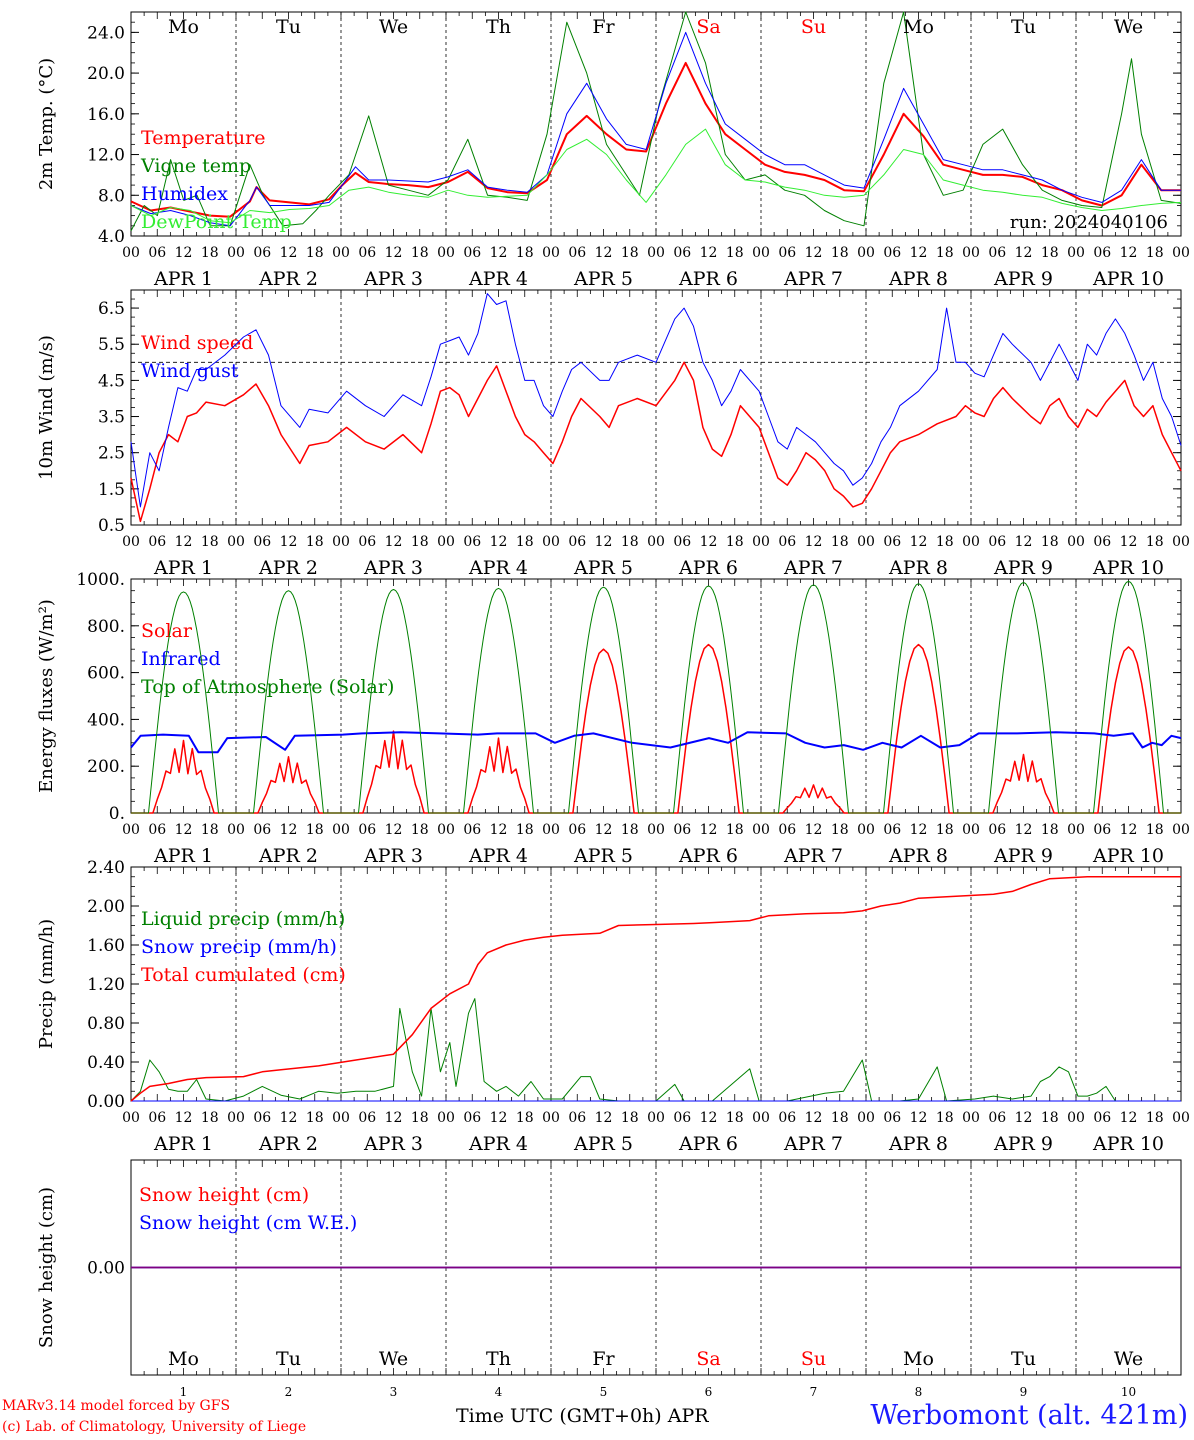 This screenshot has height=1440, width=1194. Describe the element at coordinates (181, 659) in the screenshot. I see `legend-entry: Infrared` at that location.